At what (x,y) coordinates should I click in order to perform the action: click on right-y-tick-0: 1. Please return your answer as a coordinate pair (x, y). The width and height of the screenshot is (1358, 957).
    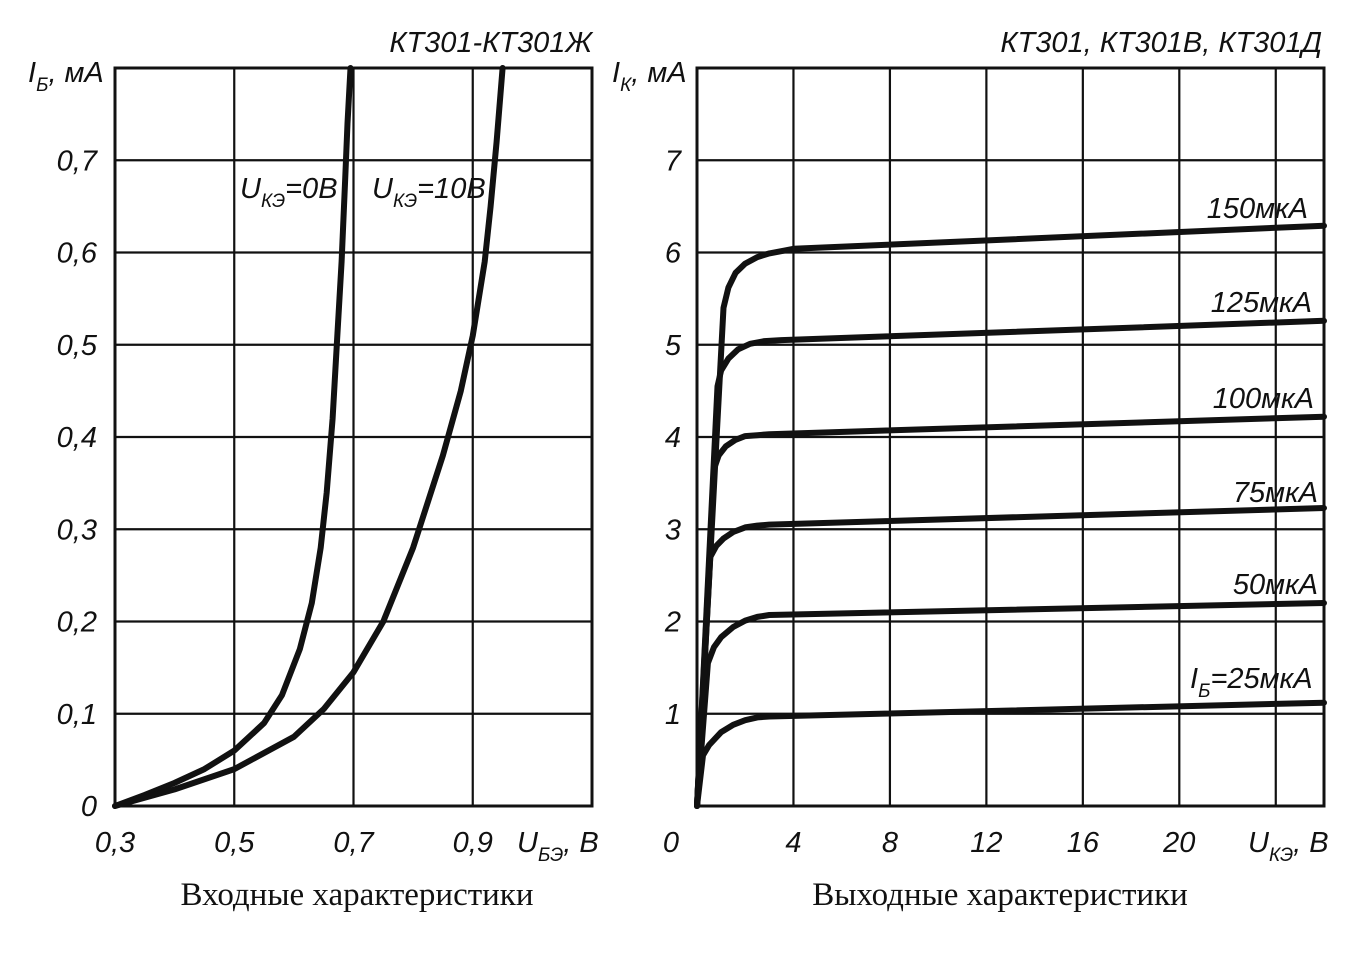
    Looking at the image, I should click on (673, 715).